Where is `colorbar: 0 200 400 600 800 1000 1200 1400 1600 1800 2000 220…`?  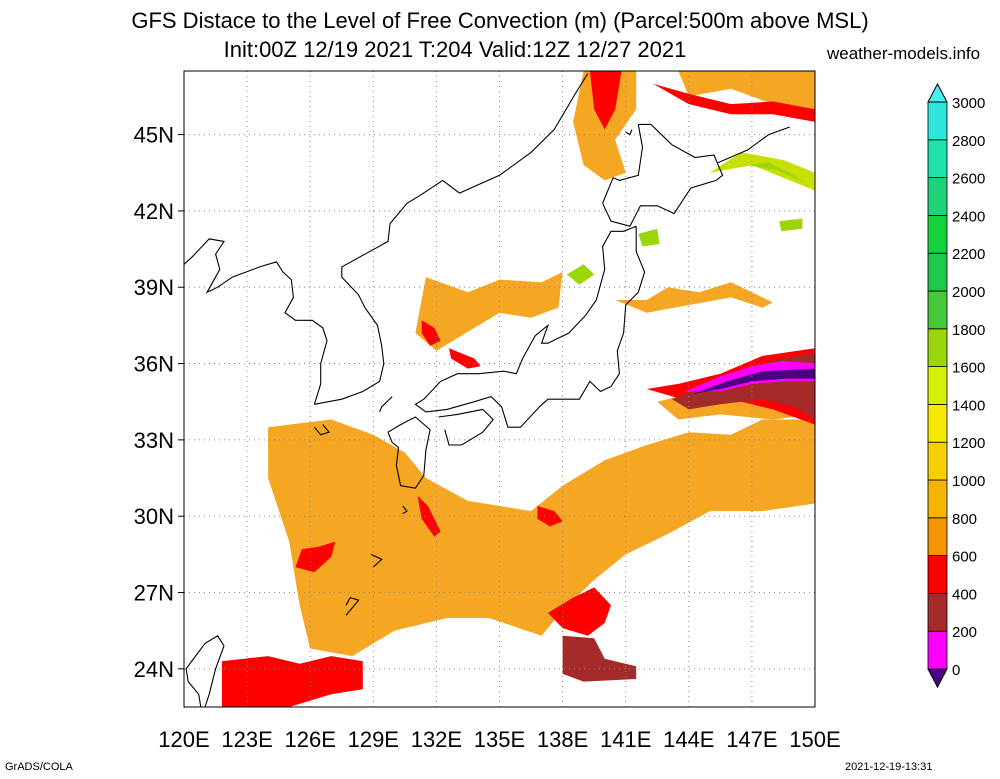 colorbar: 0 200 400 600 800 1000 1200 1400 1600 1800 2000 220… is located at coordinates (956, 385).